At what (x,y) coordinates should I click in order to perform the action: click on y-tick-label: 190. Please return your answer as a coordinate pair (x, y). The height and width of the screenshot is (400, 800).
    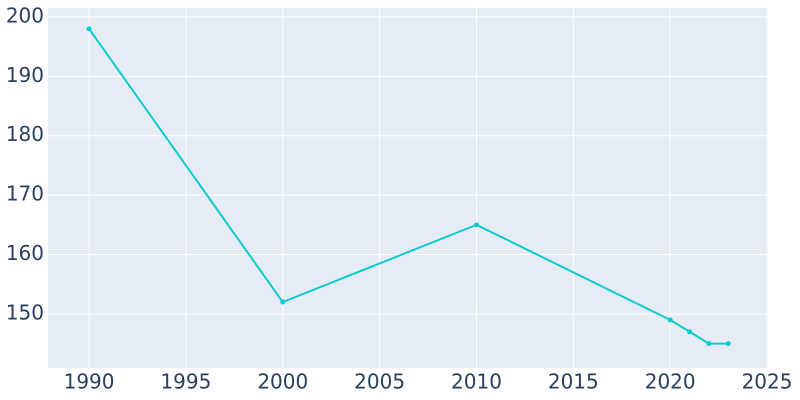
    Looking at the image, I should click on (25, 75).